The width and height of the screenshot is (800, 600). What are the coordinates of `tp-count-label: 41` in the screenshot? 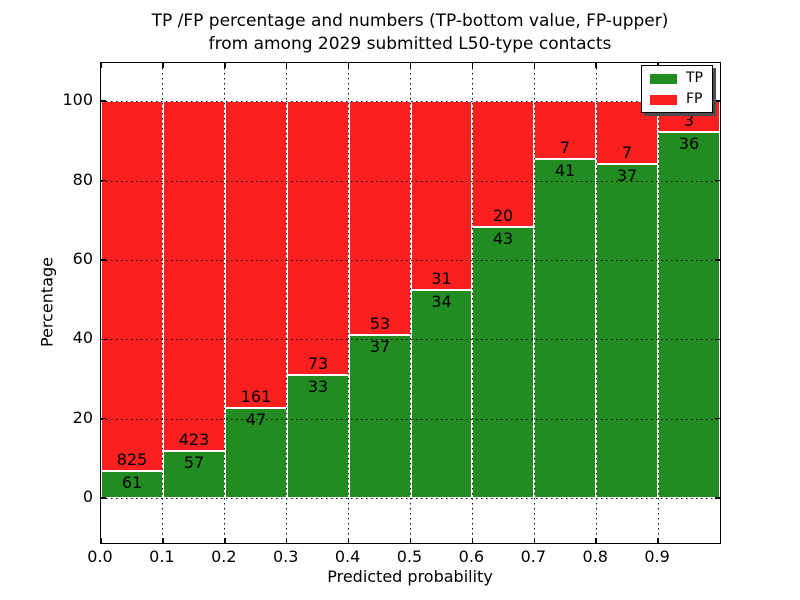 It's located at (565, 170).